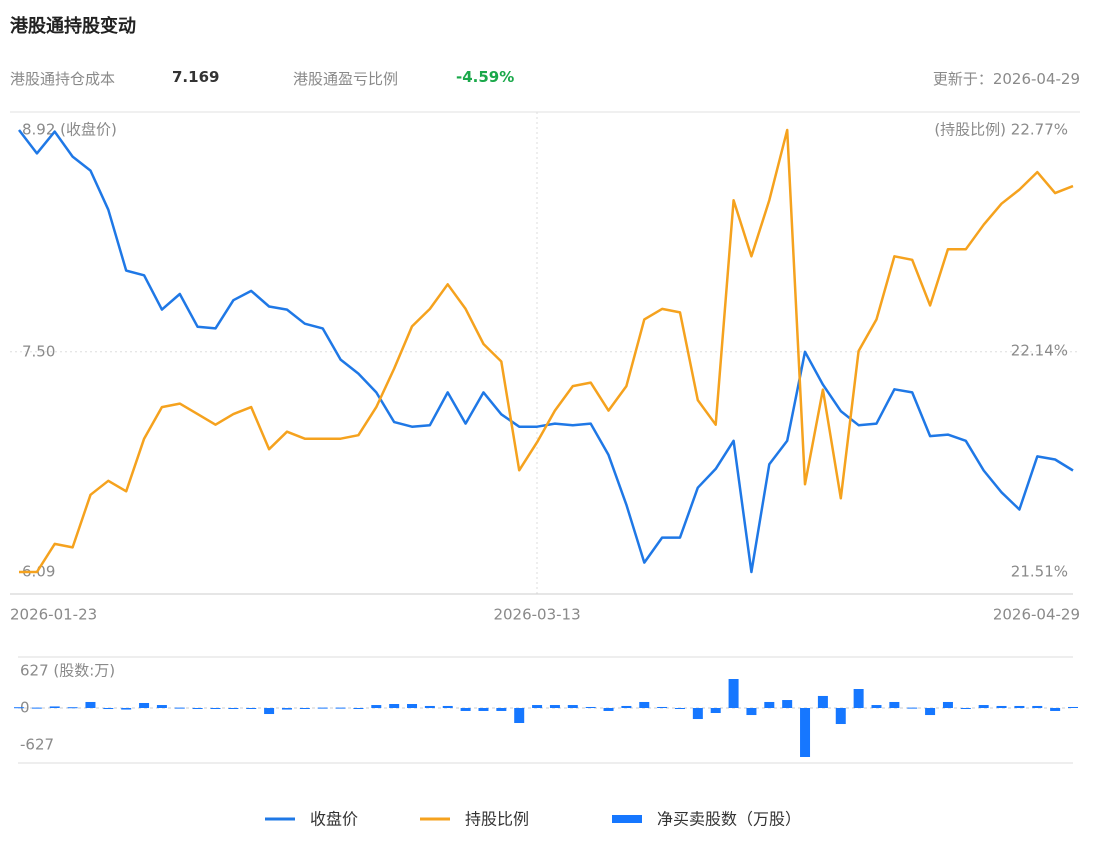  Describe the element at coordinates (69, 130) in the screenshot. I see `y-tick-label: 8.92 (收盘价)` at that location.